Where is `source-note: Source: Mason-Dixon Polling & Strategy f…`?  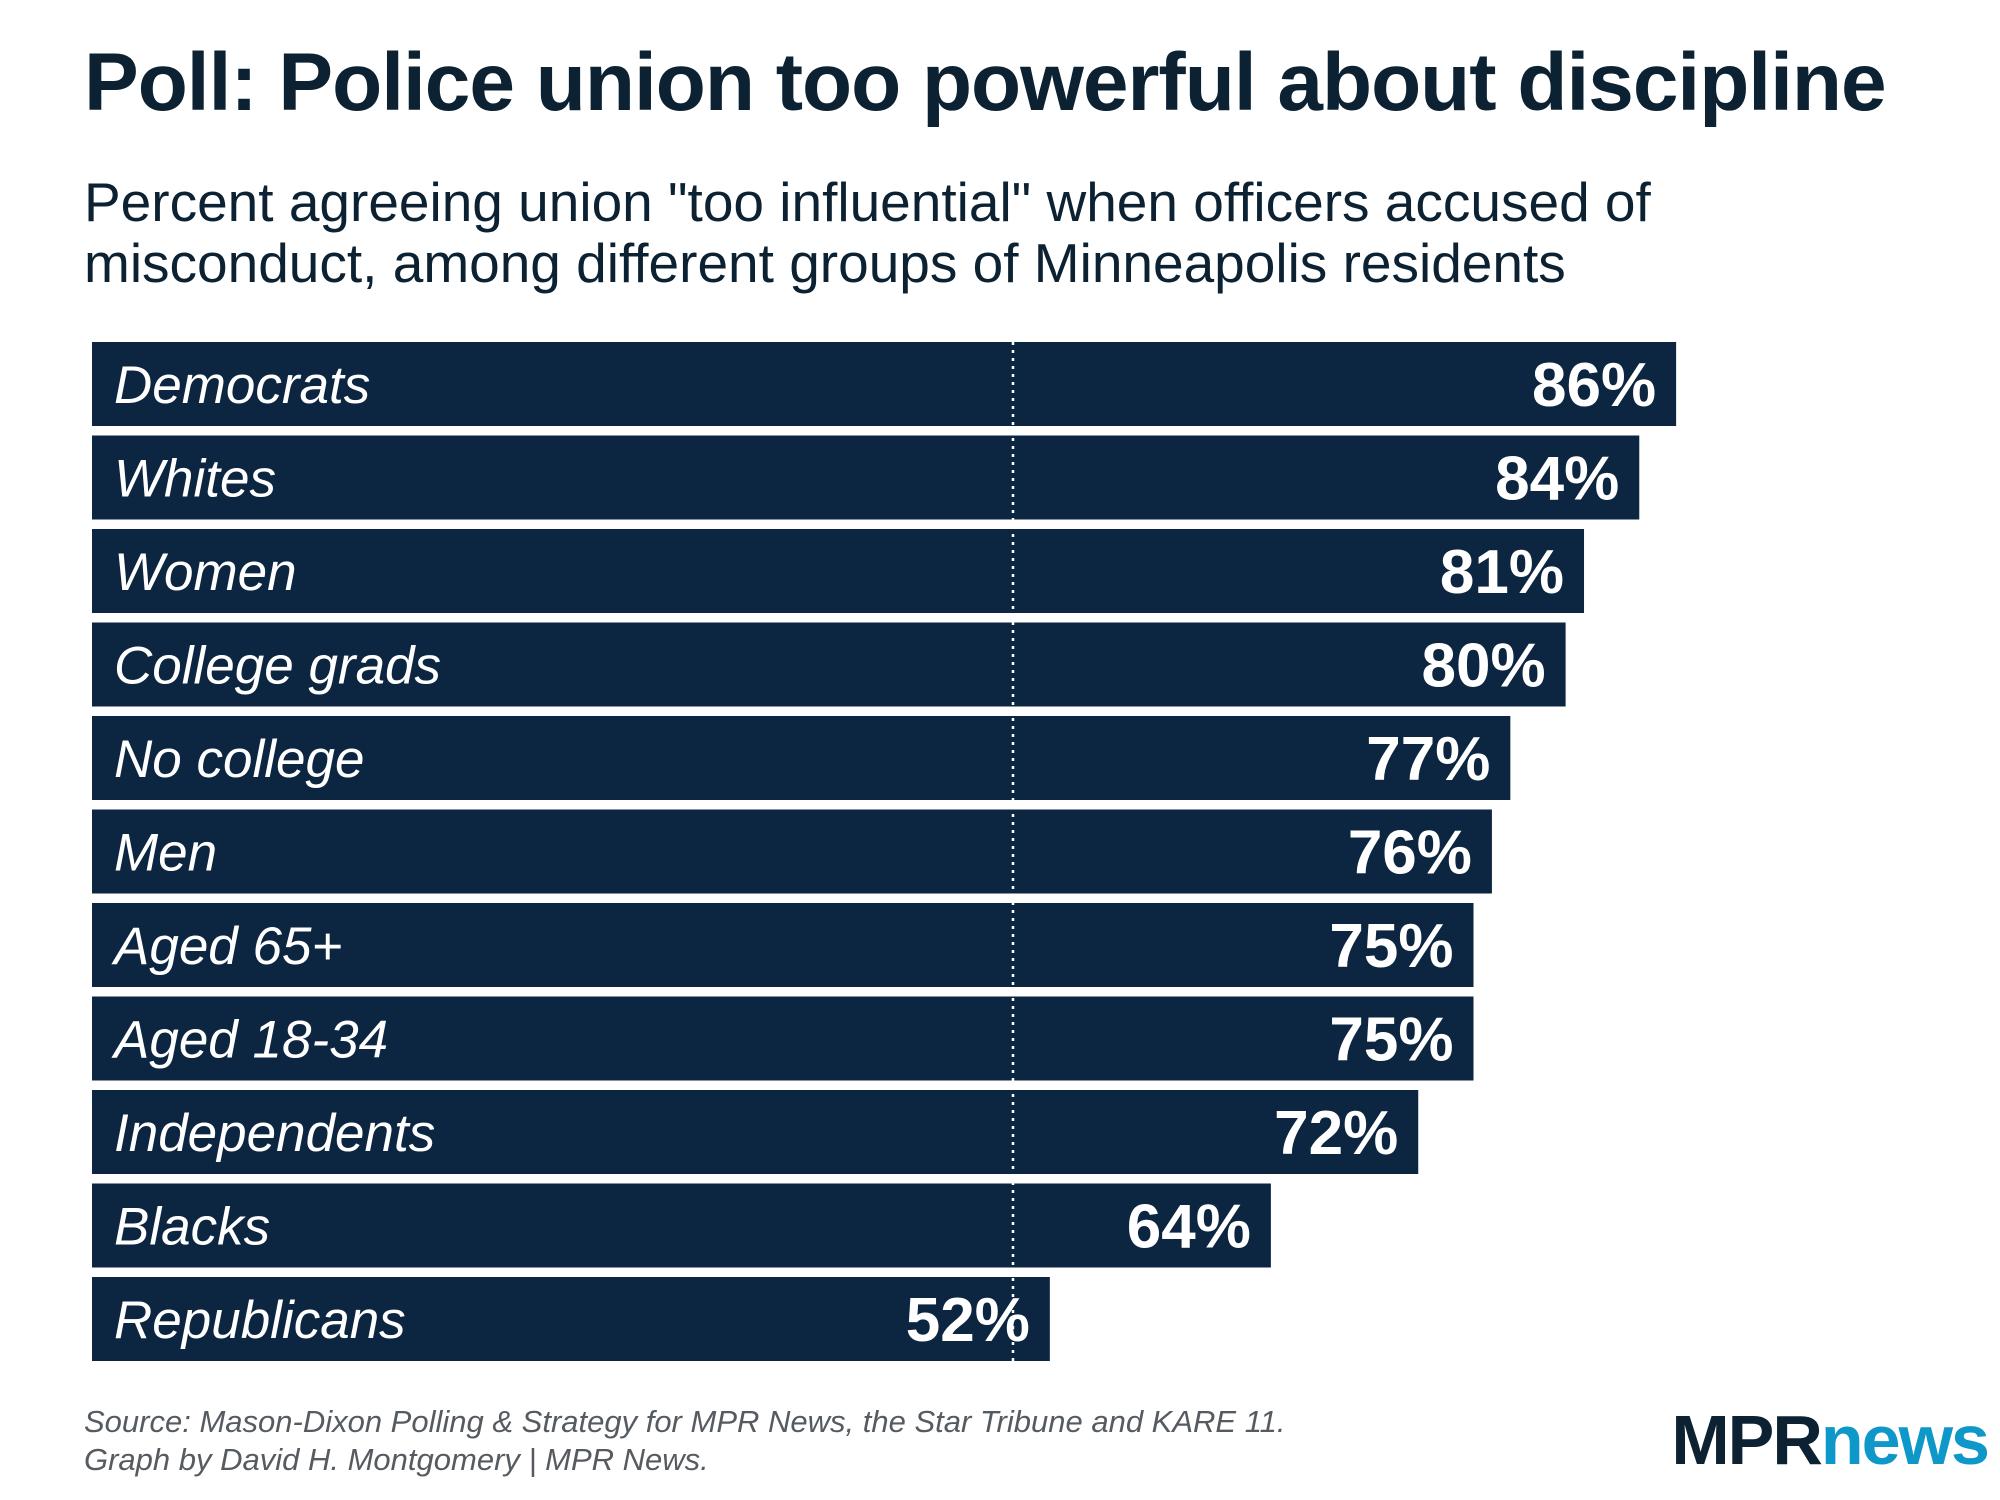 source-note: Source: Mason-Dixon Polling & Strategy f… is located at coordinates (685, 1441).